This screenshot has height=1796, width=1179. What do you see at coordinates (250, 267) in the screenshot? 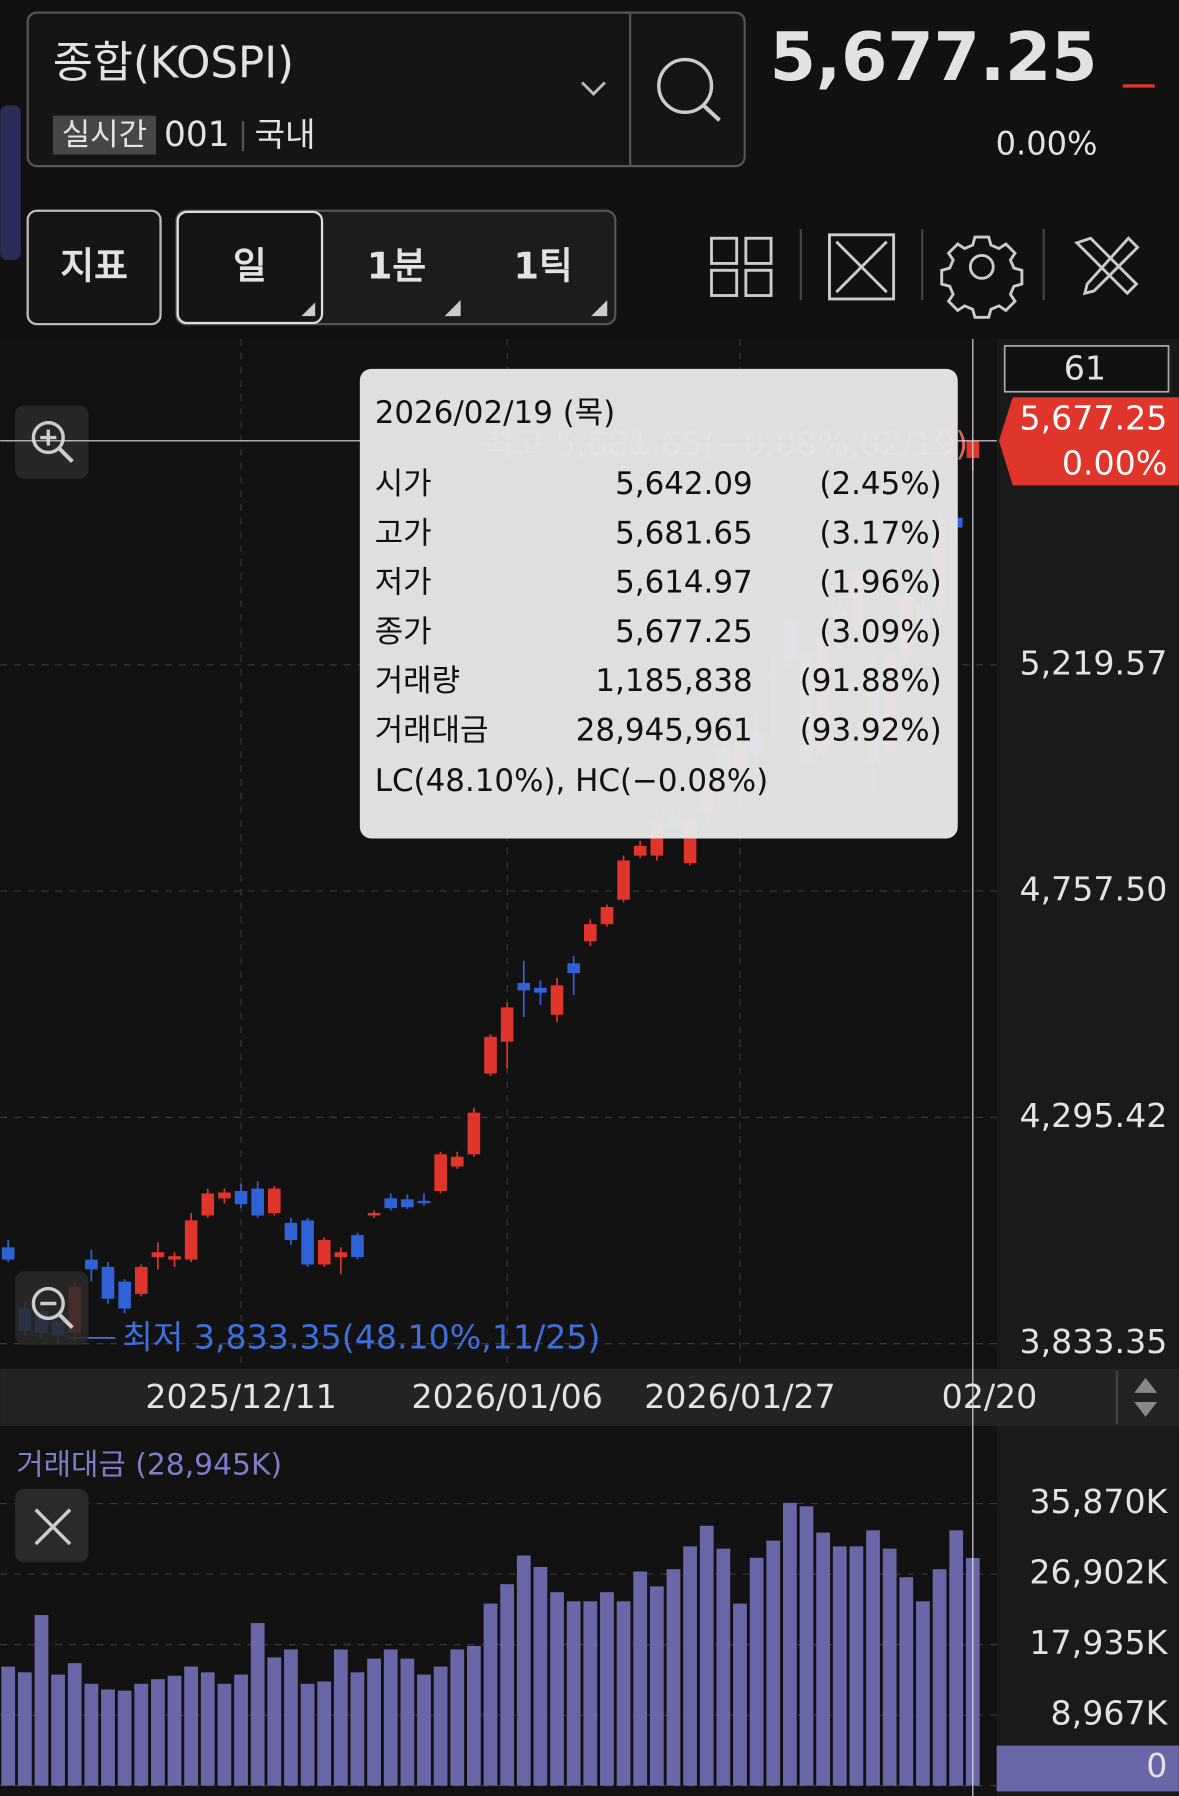
I see `period-button-selected` at bounding box center [250, 267].